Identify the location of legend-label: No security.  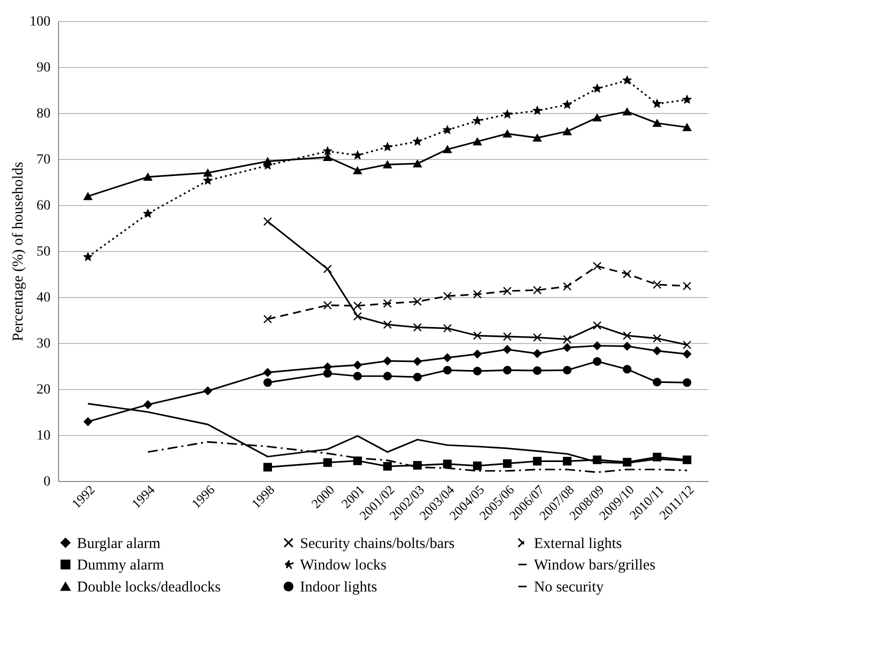
(569, 588).